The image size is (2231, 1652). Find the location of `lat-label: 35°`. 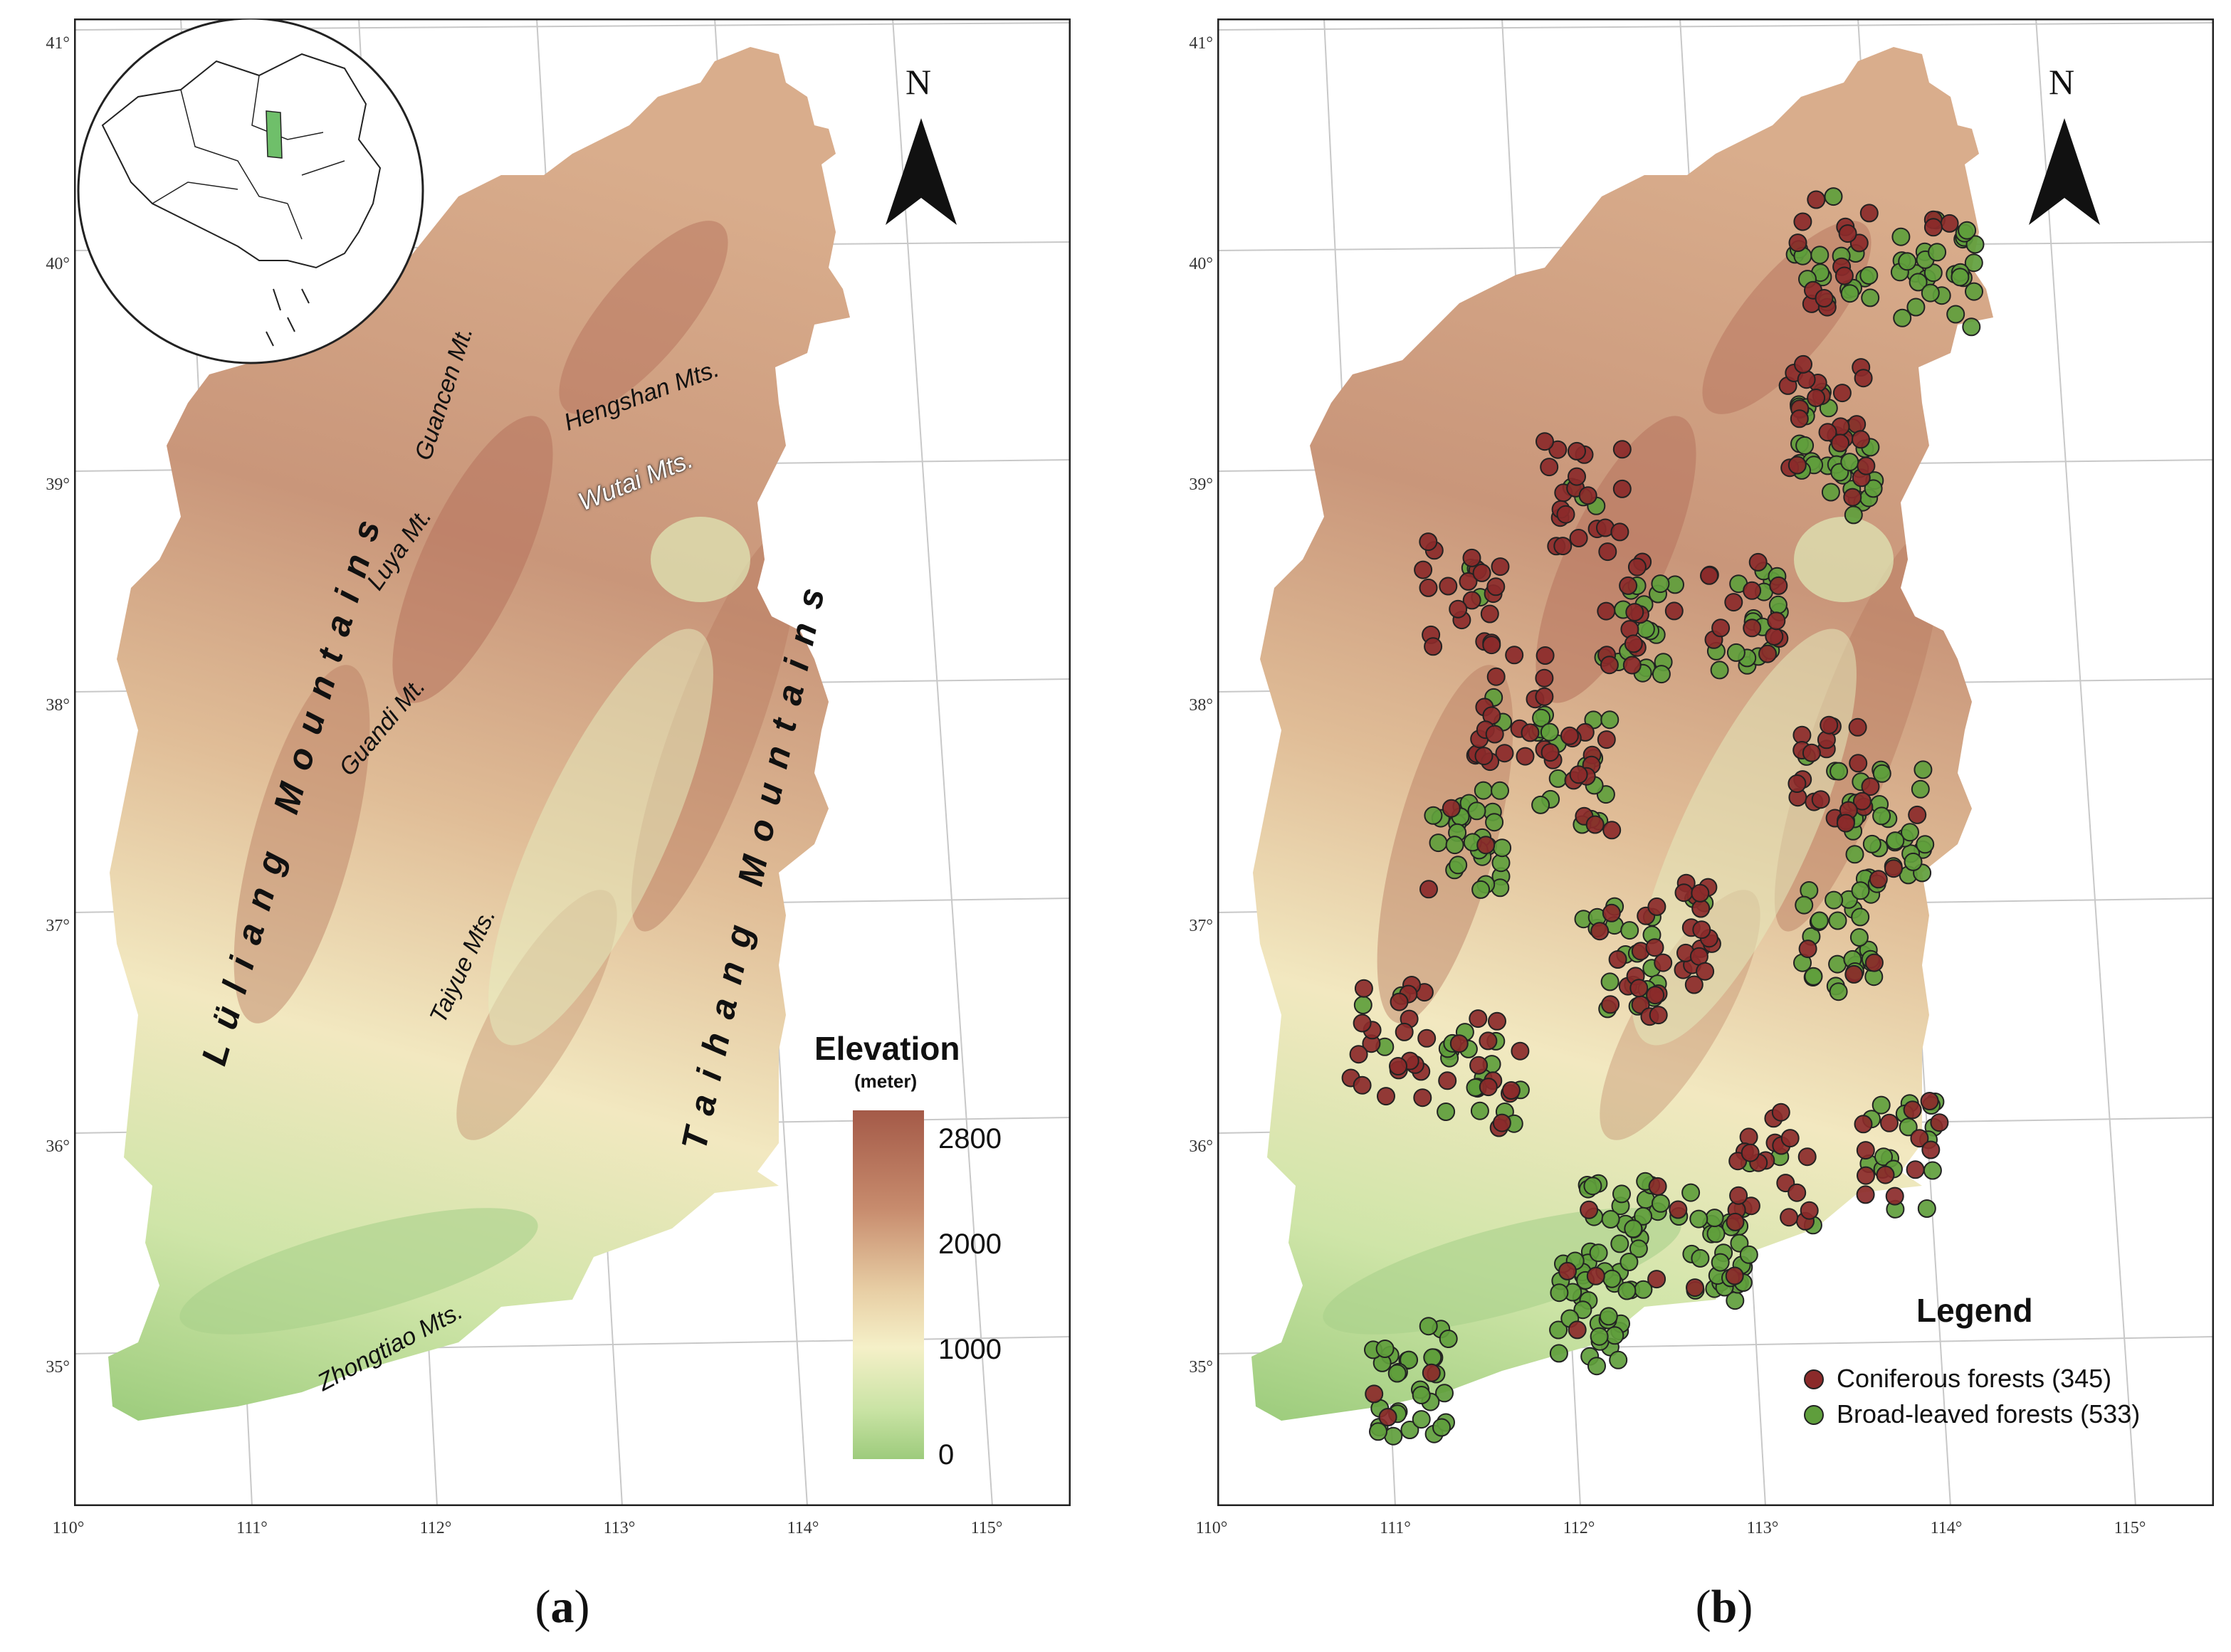

lat-label: 35° is located at coordinates (1201, 1367).